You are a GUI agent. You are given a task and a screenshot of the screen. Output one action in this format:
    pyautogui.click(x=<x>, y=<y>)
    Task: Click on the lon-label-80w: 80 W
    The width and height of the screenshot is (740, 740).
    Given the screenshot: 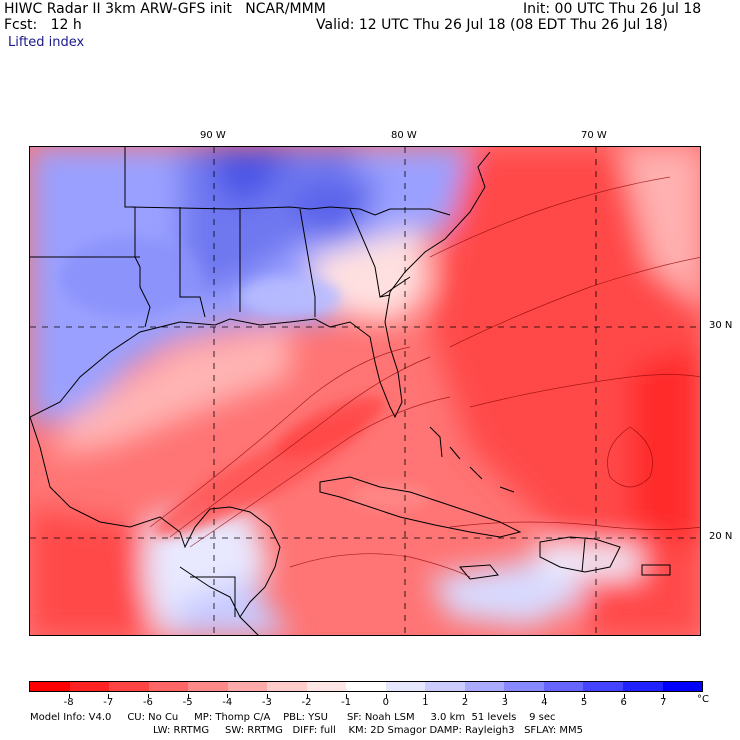 What is the action you would take?
    pyautogui.click(x=404, y=135)
    